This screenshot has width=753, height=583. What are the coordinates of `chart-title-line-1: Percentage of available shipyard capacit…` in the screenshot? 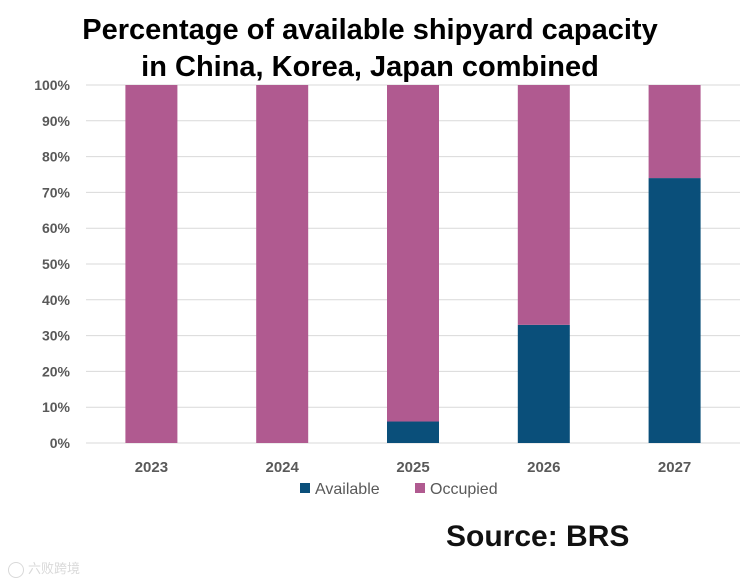 It's located at (370, 30).